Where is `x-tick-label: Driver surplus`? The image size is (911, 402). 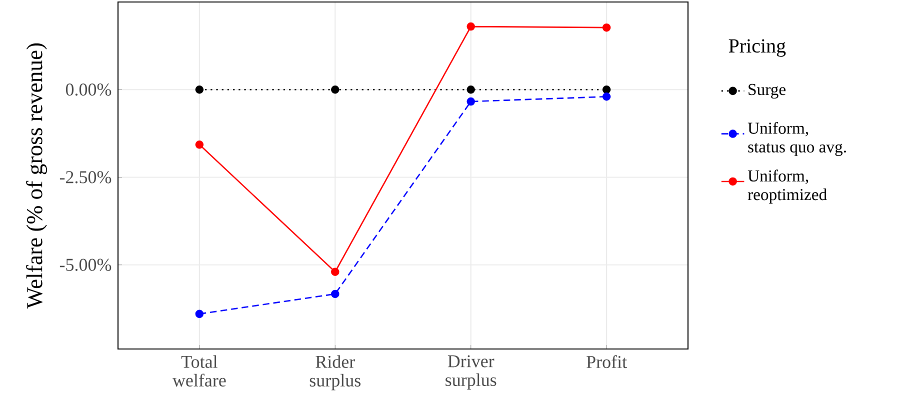 x-tick-label: Driver surplus is located at coordinates (471, 372).